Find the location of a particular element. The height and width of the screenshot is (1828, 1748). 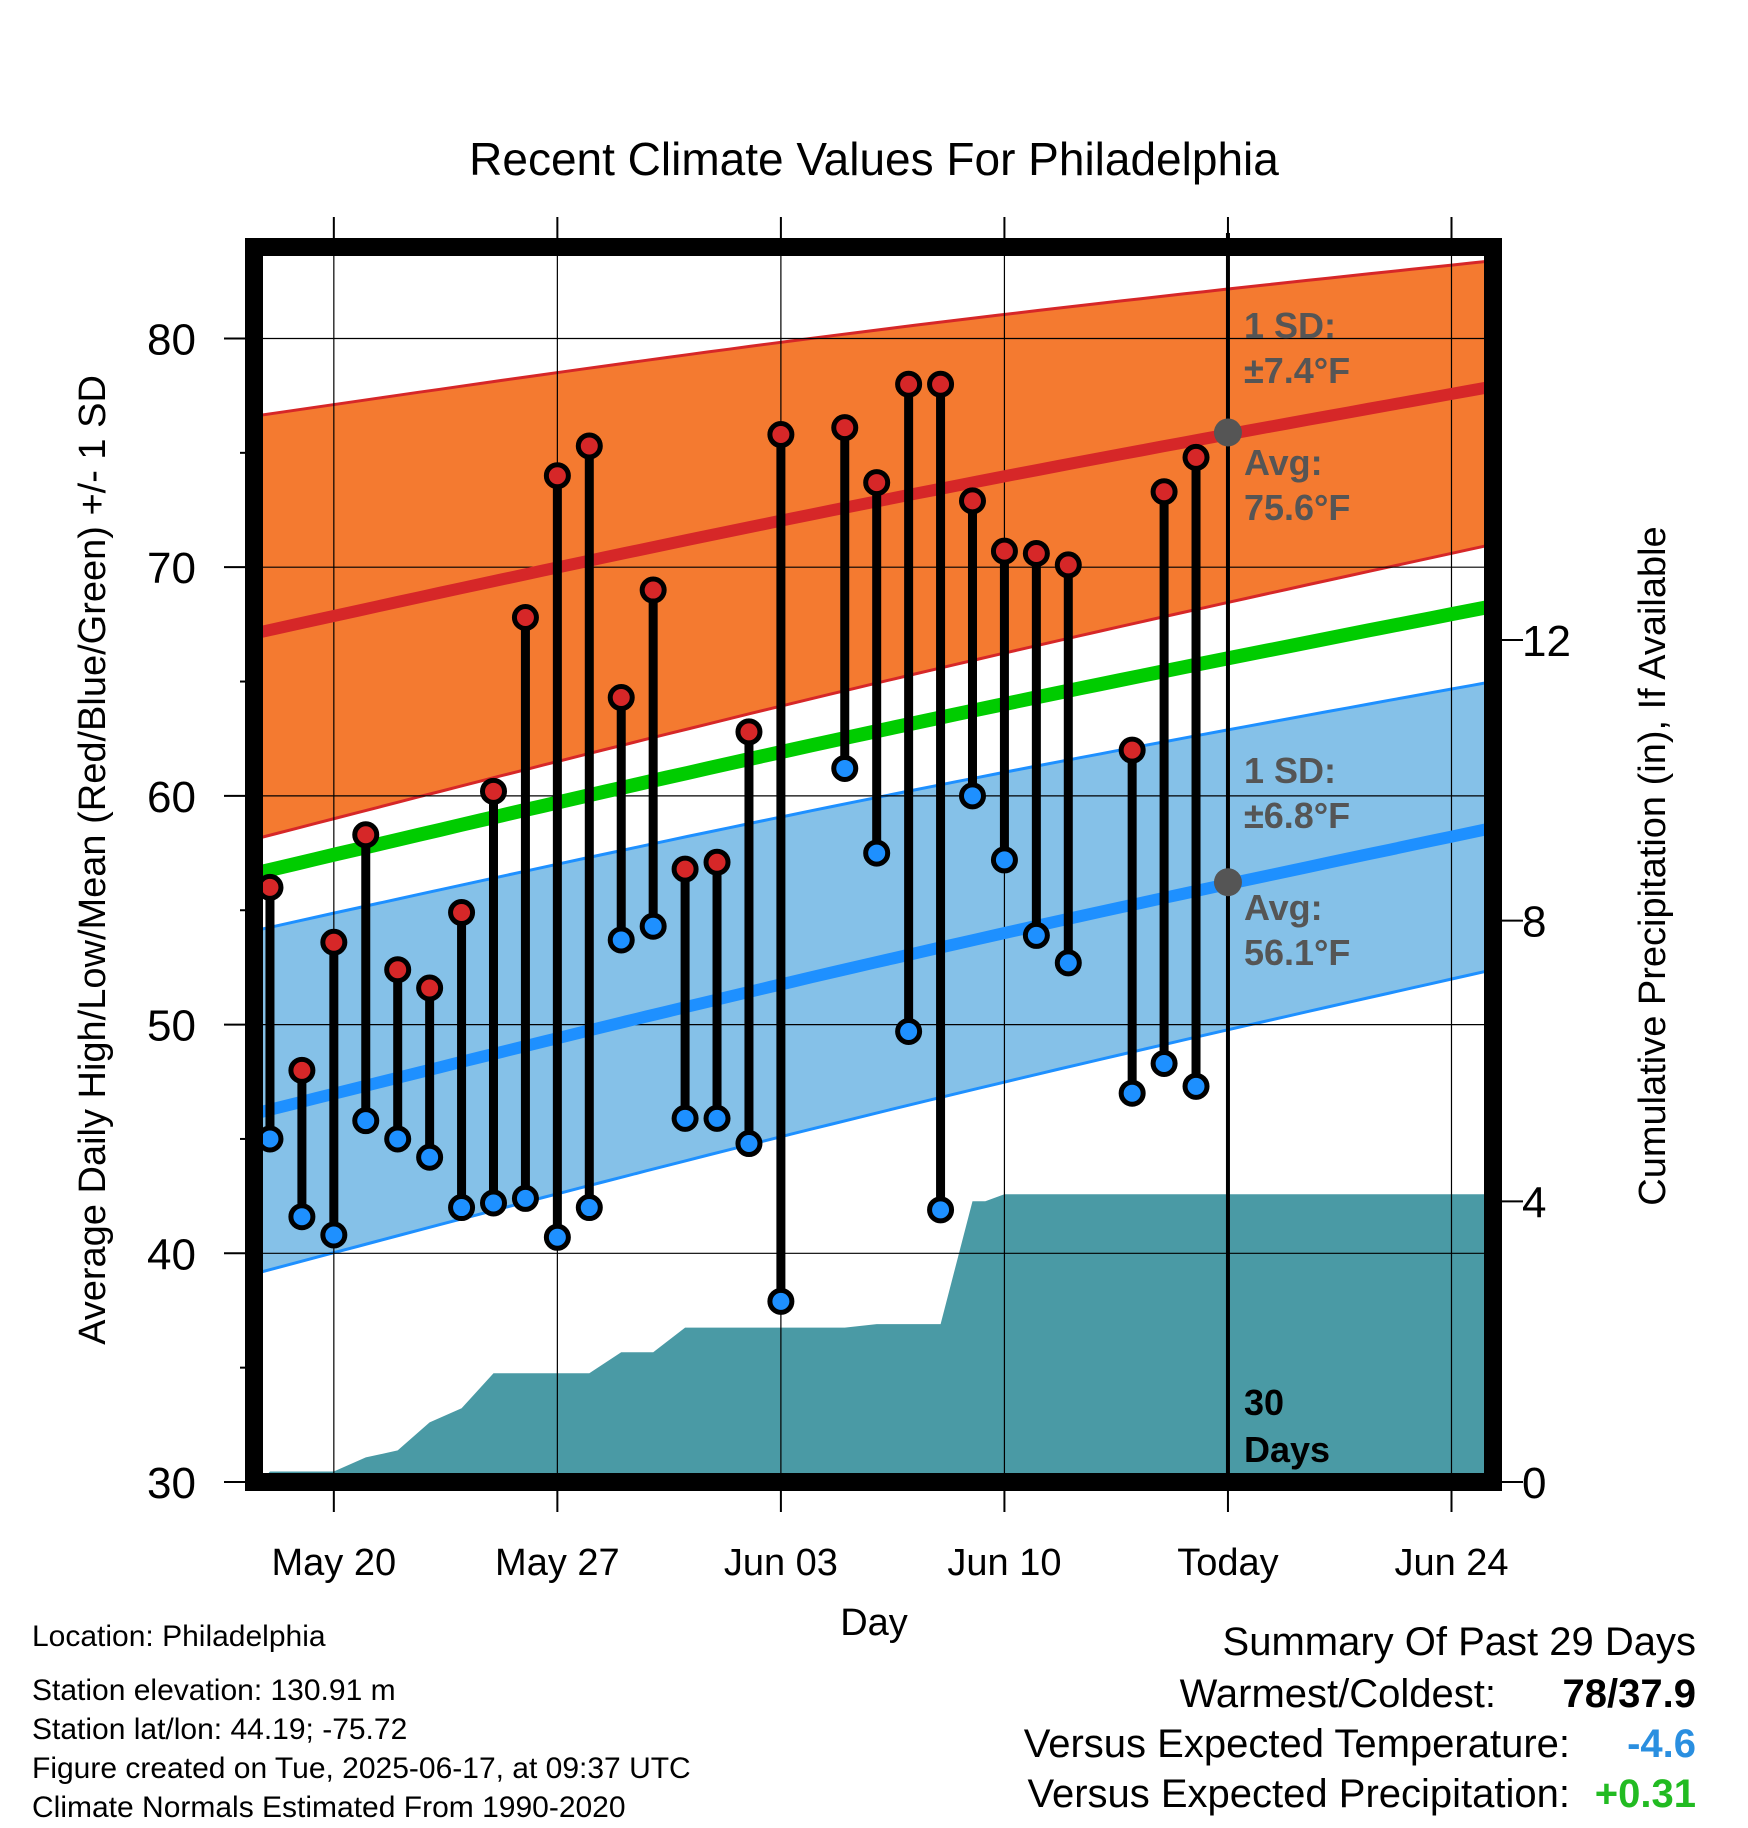

summary-warm-cold-label: Warmest/Coldest: is located at coordinates (1337, 1694).